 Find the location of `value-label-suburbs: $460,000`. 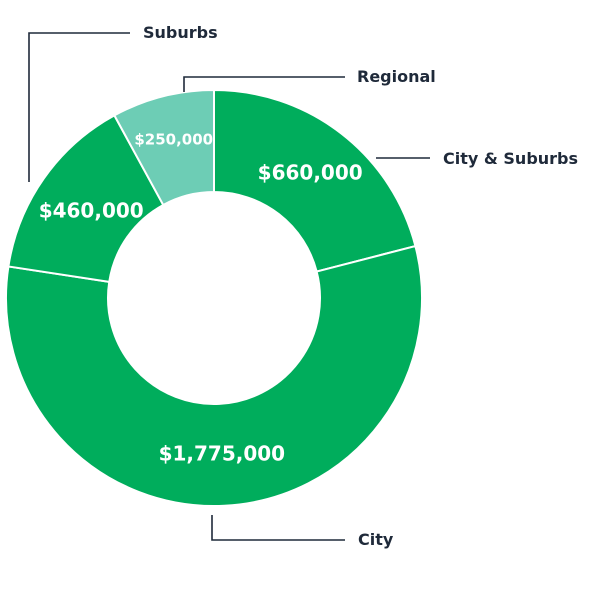

value-label-suburbs: $460,000 is located at coordinates (91, 210).